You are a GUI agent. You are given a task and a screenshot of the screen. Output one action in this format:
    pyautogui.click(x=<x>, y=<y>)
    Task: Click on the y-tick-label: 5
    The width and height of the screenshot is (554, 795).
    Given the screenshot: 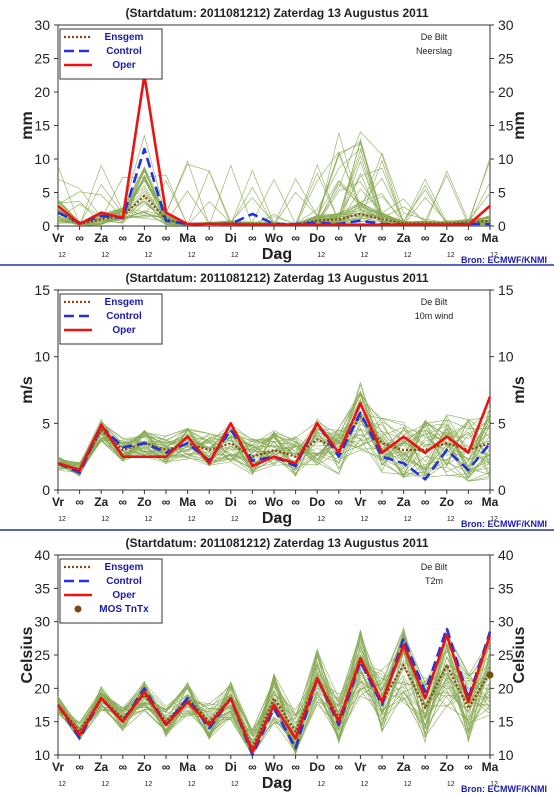 What is the action you would take?
    pyautogui.click(x=46, y=423)
    